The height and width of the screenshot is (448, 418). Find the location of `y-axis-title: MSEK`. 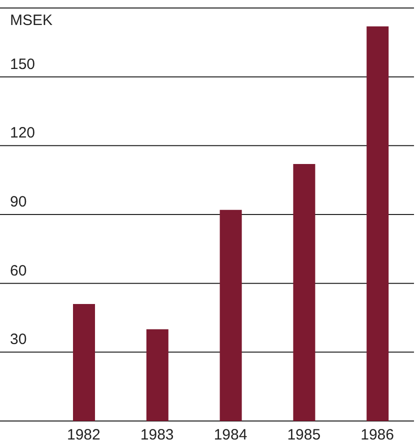

y-axis-title: MSEK is located at coordinates (31, 20).